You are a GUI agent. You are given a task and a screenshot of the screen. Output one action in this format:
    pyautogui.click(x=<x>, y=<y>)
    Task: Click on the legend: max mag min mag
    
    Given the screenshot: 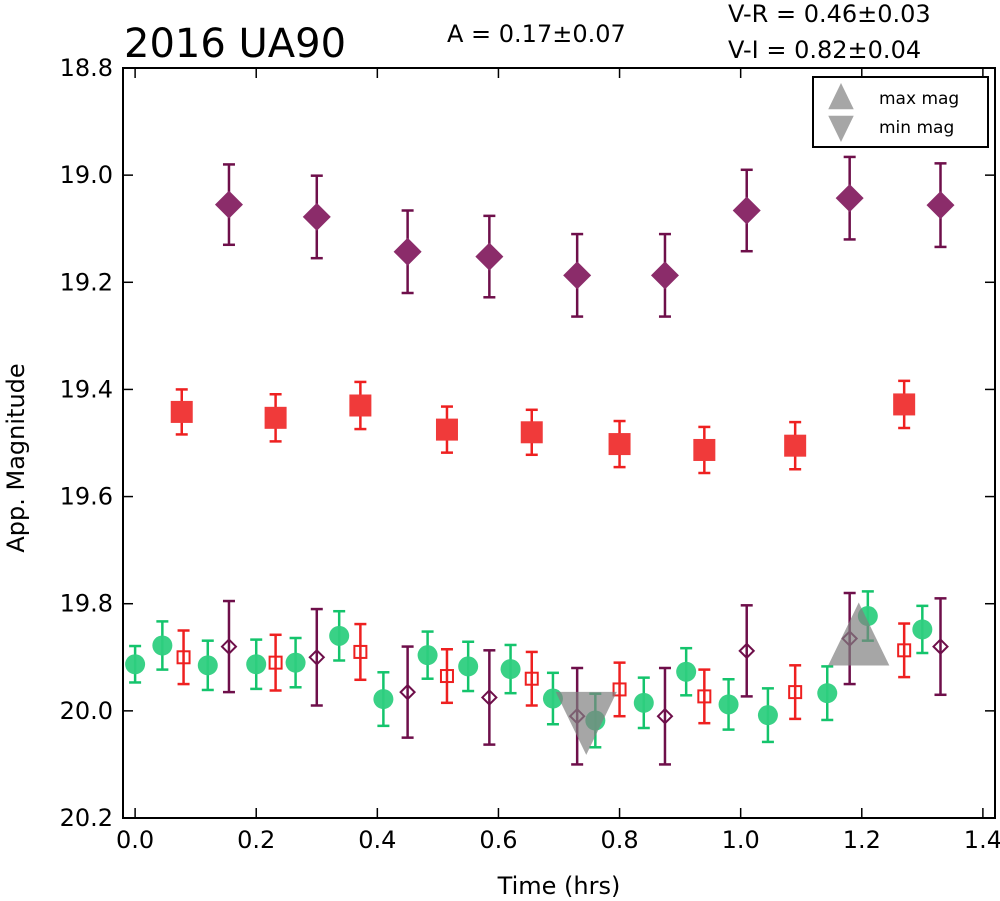 What is the action you would take?
    pyautogui.click(x=900, y=112)
    